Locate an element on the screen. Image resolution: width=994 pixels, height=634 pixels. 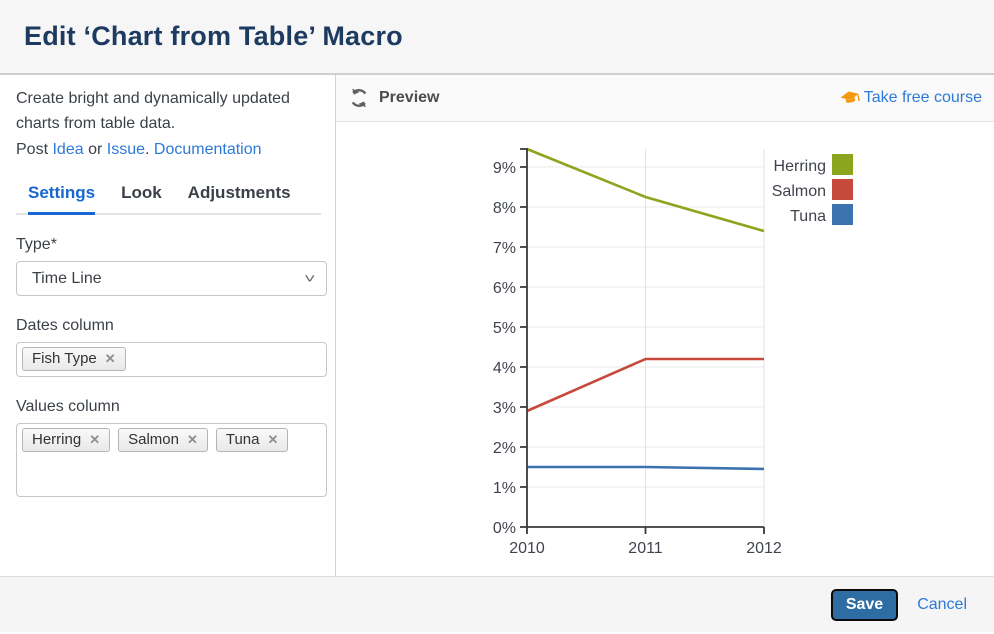
svg-text: 3% is located at coordinates (504, 408).